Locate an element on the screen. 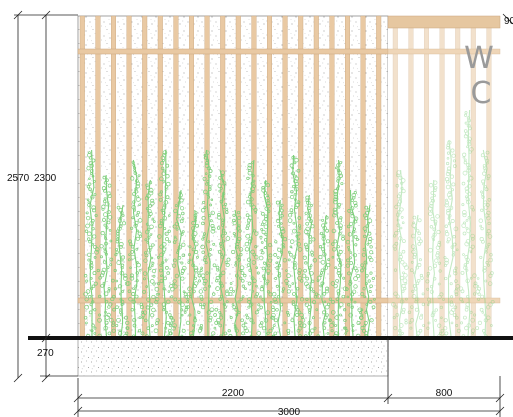 This screenshot has width=513, height=417. dim-label-total-height: 2570 is located at coordinates (18, 178).